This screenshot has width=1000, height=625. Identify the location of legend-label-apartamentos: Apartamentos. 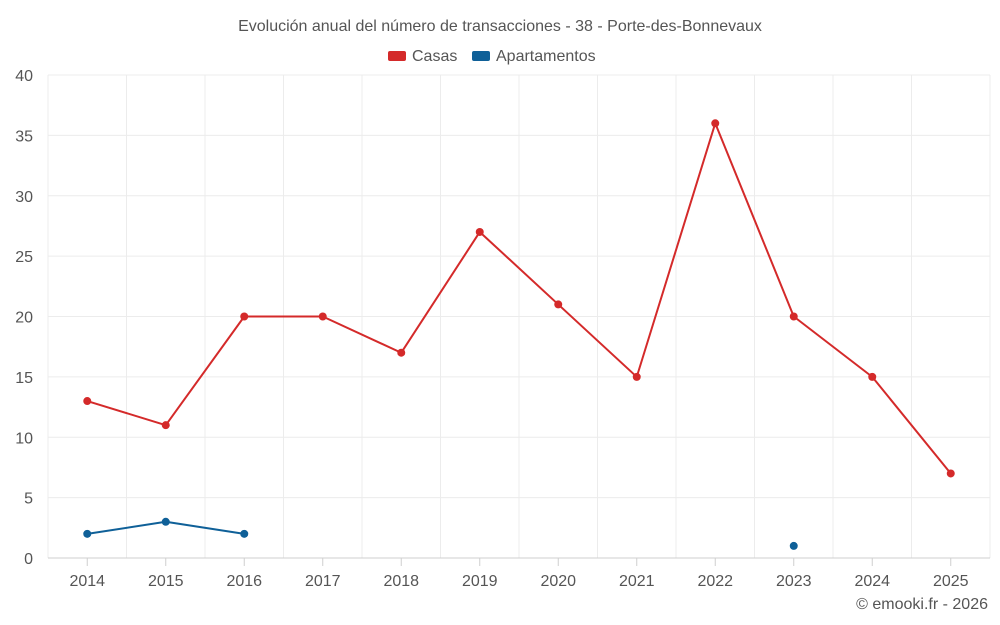
(546, 56).